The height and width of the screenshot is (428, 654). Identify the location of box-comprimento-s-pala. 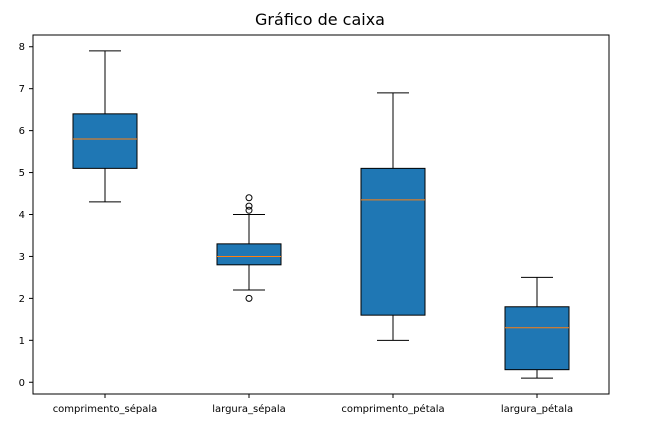
(105, 126).